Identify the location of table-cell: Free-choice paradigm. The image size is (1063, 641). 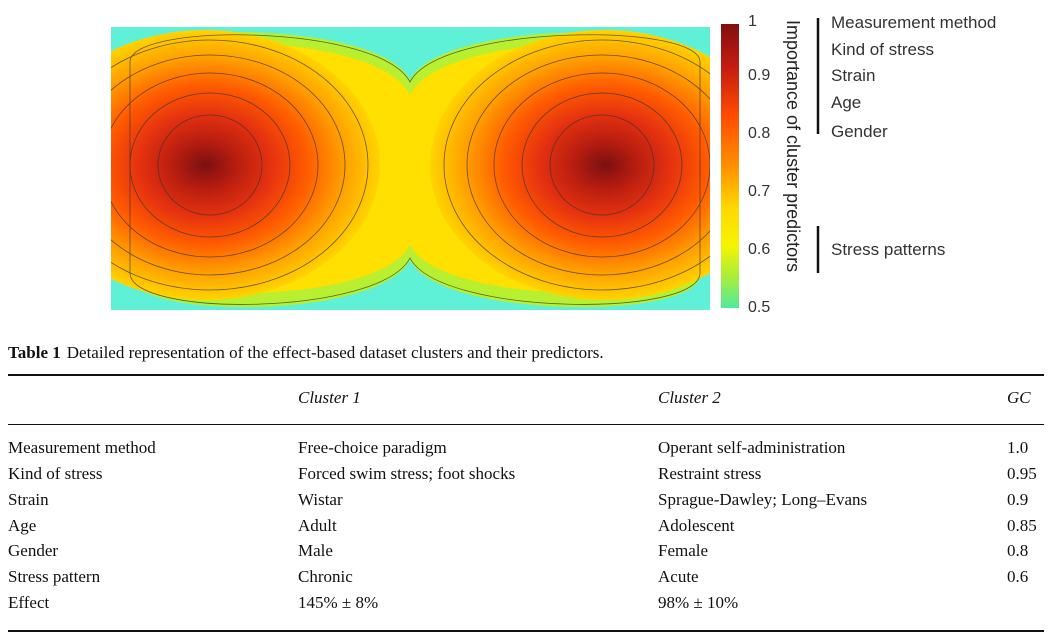
(372, 447).